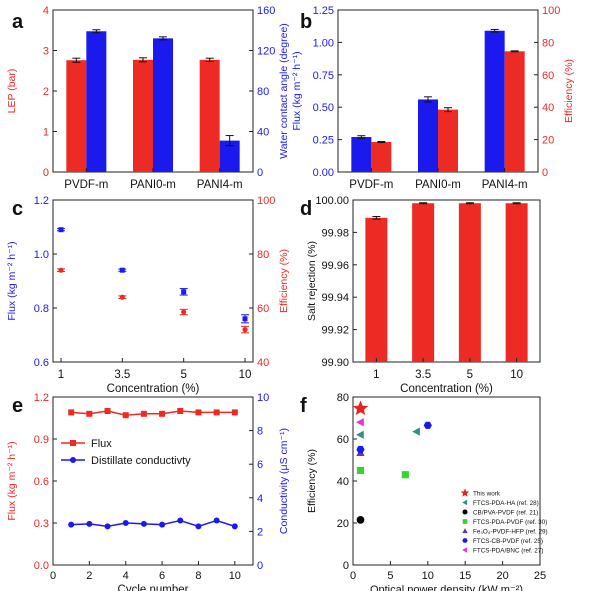 This screenshot has width=600, height=591. What do you see at coordinates (41, 566) in the screenshot?
I see `y-tick-label: 0.0` at bounding box center [41, 566].